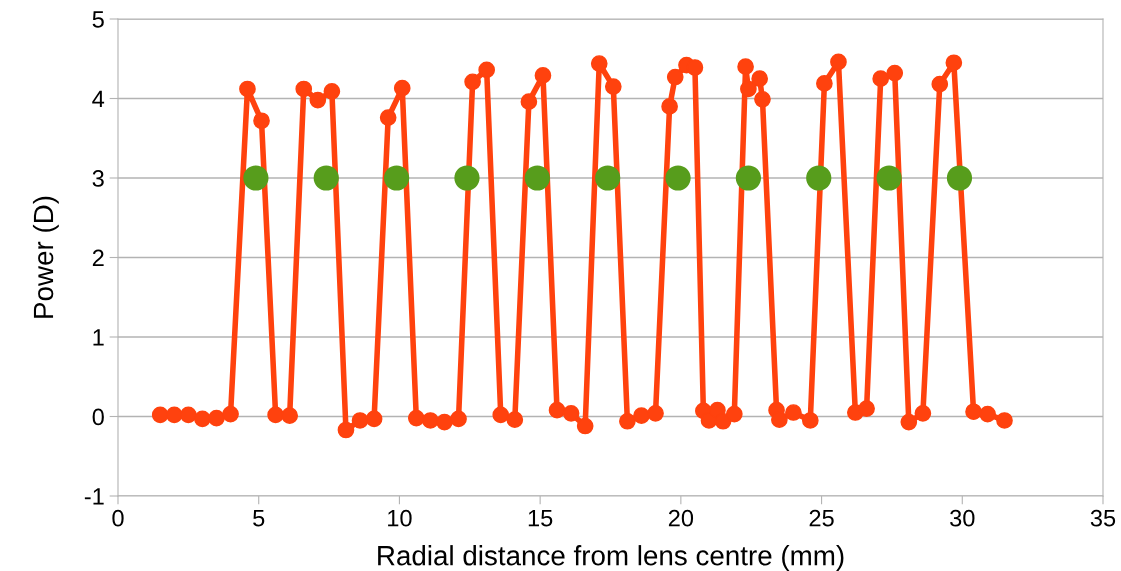  Describe the element at coordinates (94, 496) in the screenshot. I see `y-tick-label: -1` at that location.